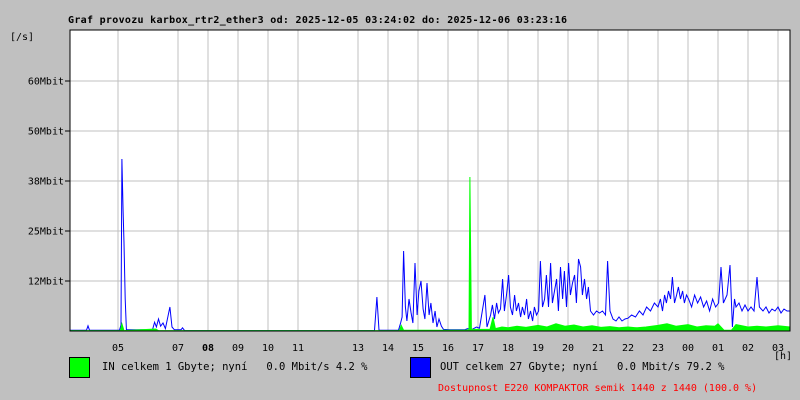  Describe the element at coordinates (238, 348) in the screenshot. I see `x-tick-label: 09` at that location.